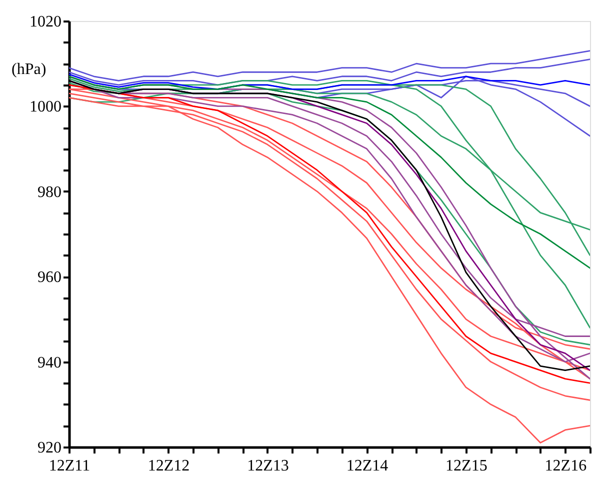  I want to click on y-axis-title: (hPa), so click(29, 69).